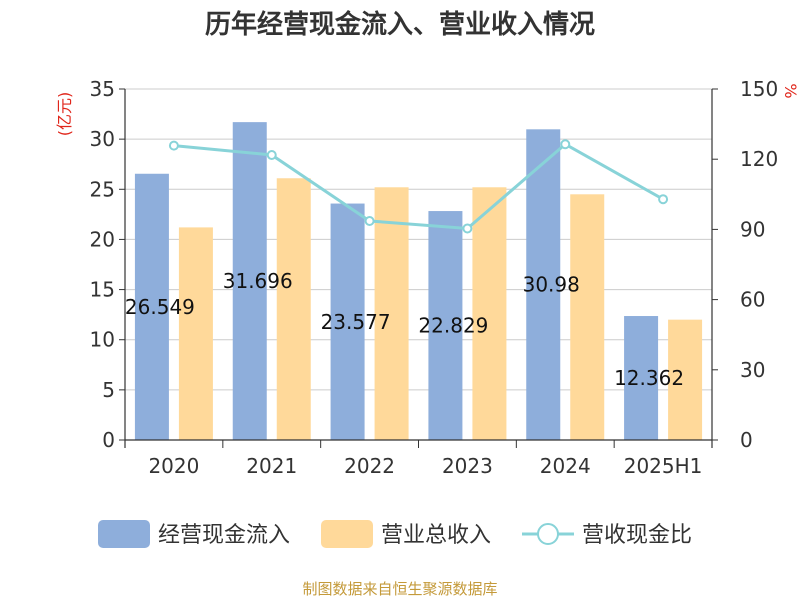 Image resolution: width=800 pixels, height=600 pixels. What do you see at coordinates (637, 535) in the screenshot?
I see `legend-label-ratio: 营收现金比` at bounding box center [637, 535].